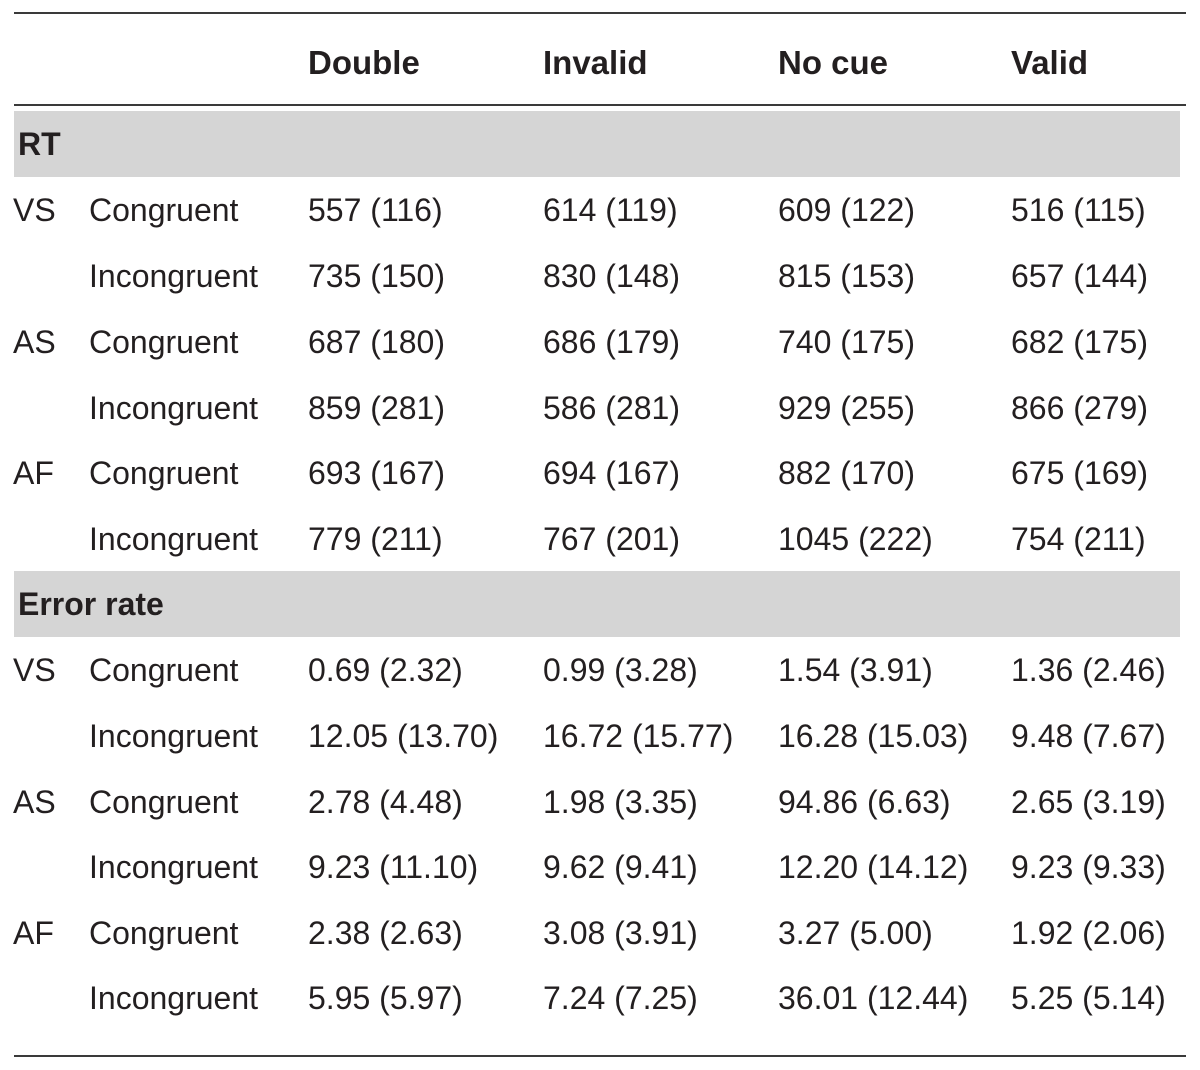 The height and width of the screenshot is (1070, 1200). Describe the element at coordinates (1088, 802) in the screenshot. I see `value-valid: 2.65 (3.19)` at that location.